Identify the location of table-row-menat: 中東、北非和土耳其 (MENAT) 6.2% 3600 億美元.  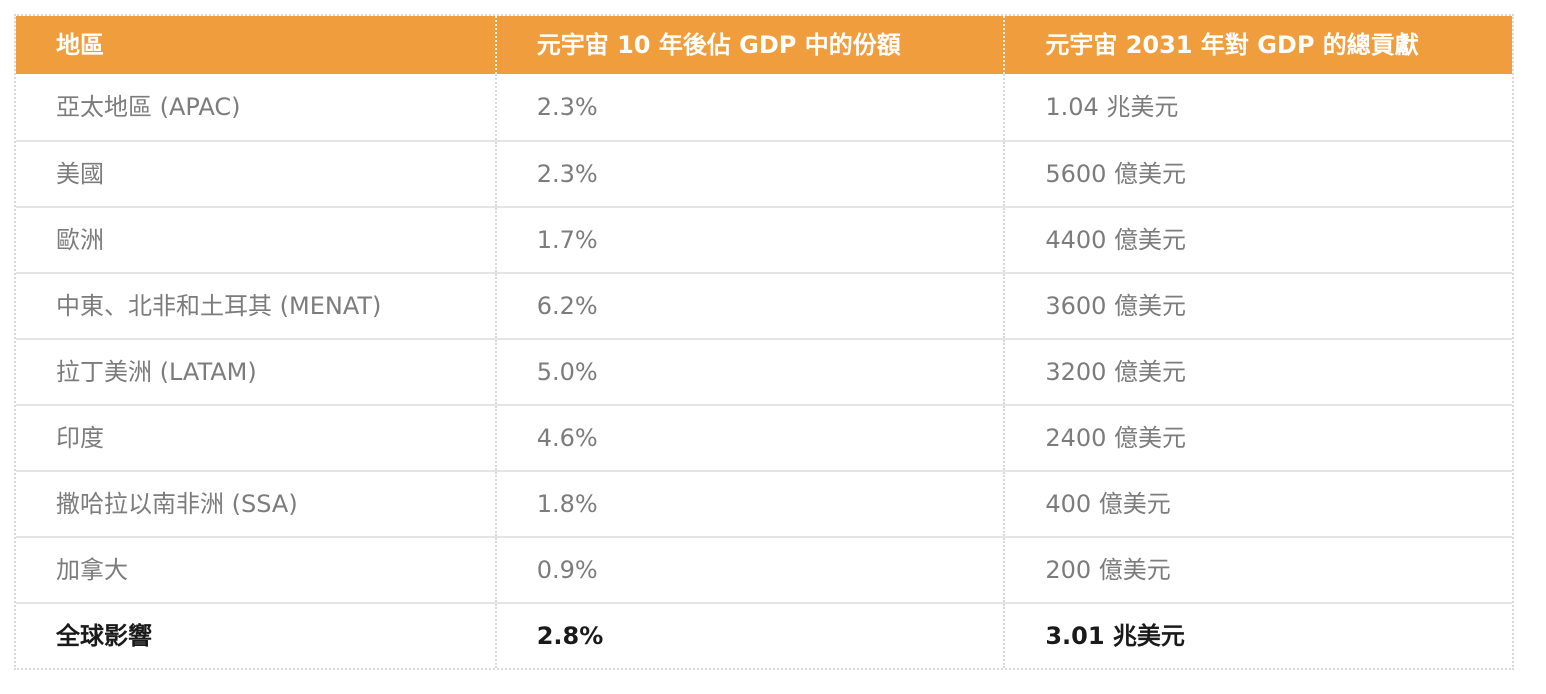
(764, 305).